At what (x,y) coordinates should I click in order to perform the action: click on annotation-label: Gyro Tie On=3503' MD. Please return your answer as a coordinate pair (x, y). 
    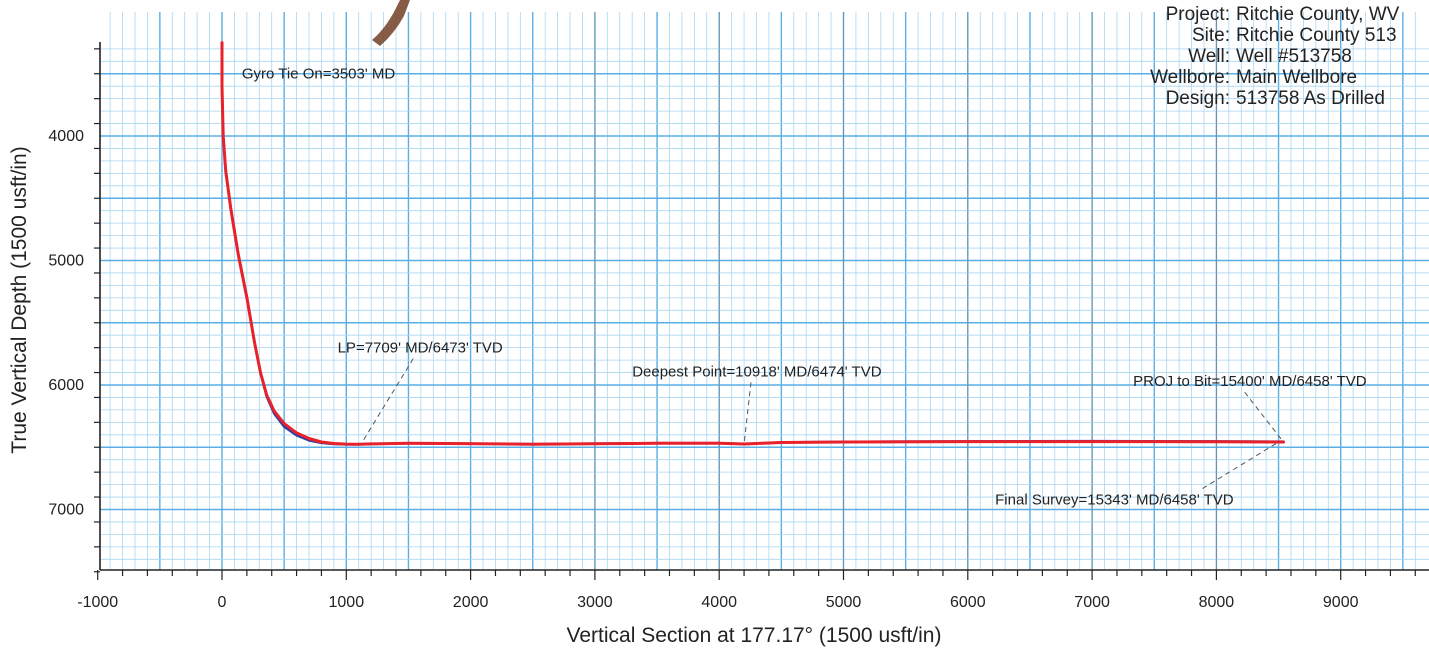
    Looking at the image, I should click on (319, 74).